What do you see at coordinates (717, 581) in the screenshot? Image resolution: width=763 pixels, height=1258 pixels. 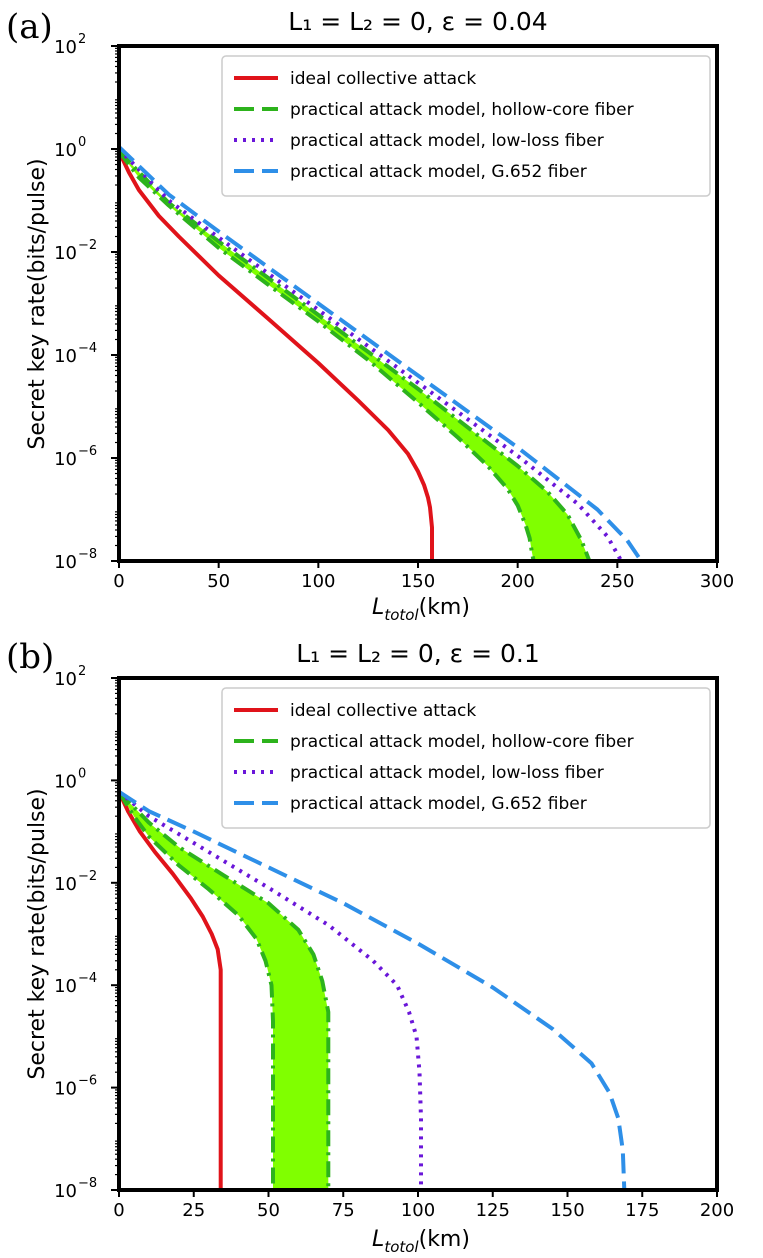 I see `x-tick-label: 300` at bounding box center [717, 581].